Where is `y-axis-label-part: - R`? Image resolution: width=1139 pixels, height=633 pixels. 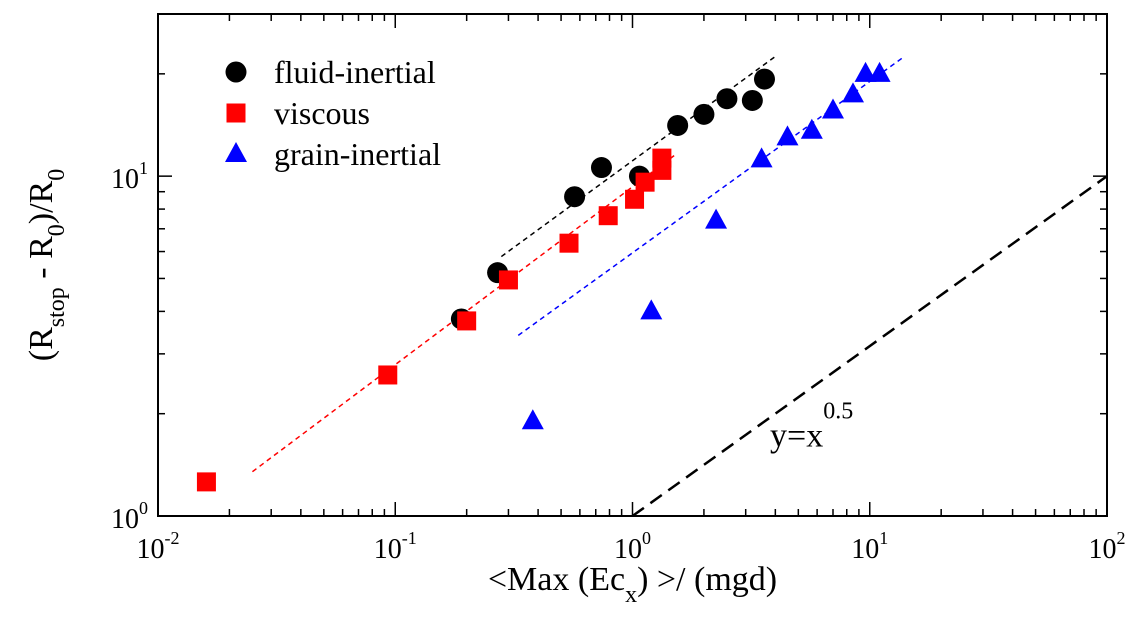 y-axis-label-part: - R is located at coordinates (41, 261).